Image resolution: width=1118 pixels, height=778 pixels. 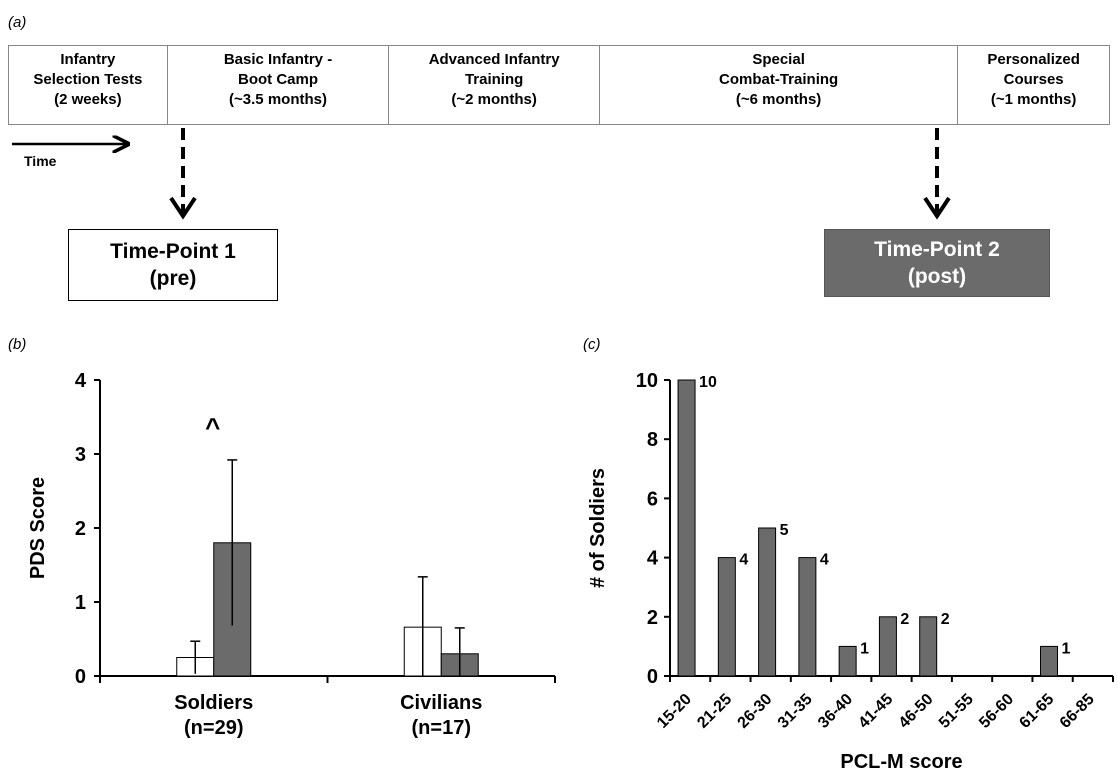 I want to click on x-tick-label: 51-55, so click(x=956, y=711).